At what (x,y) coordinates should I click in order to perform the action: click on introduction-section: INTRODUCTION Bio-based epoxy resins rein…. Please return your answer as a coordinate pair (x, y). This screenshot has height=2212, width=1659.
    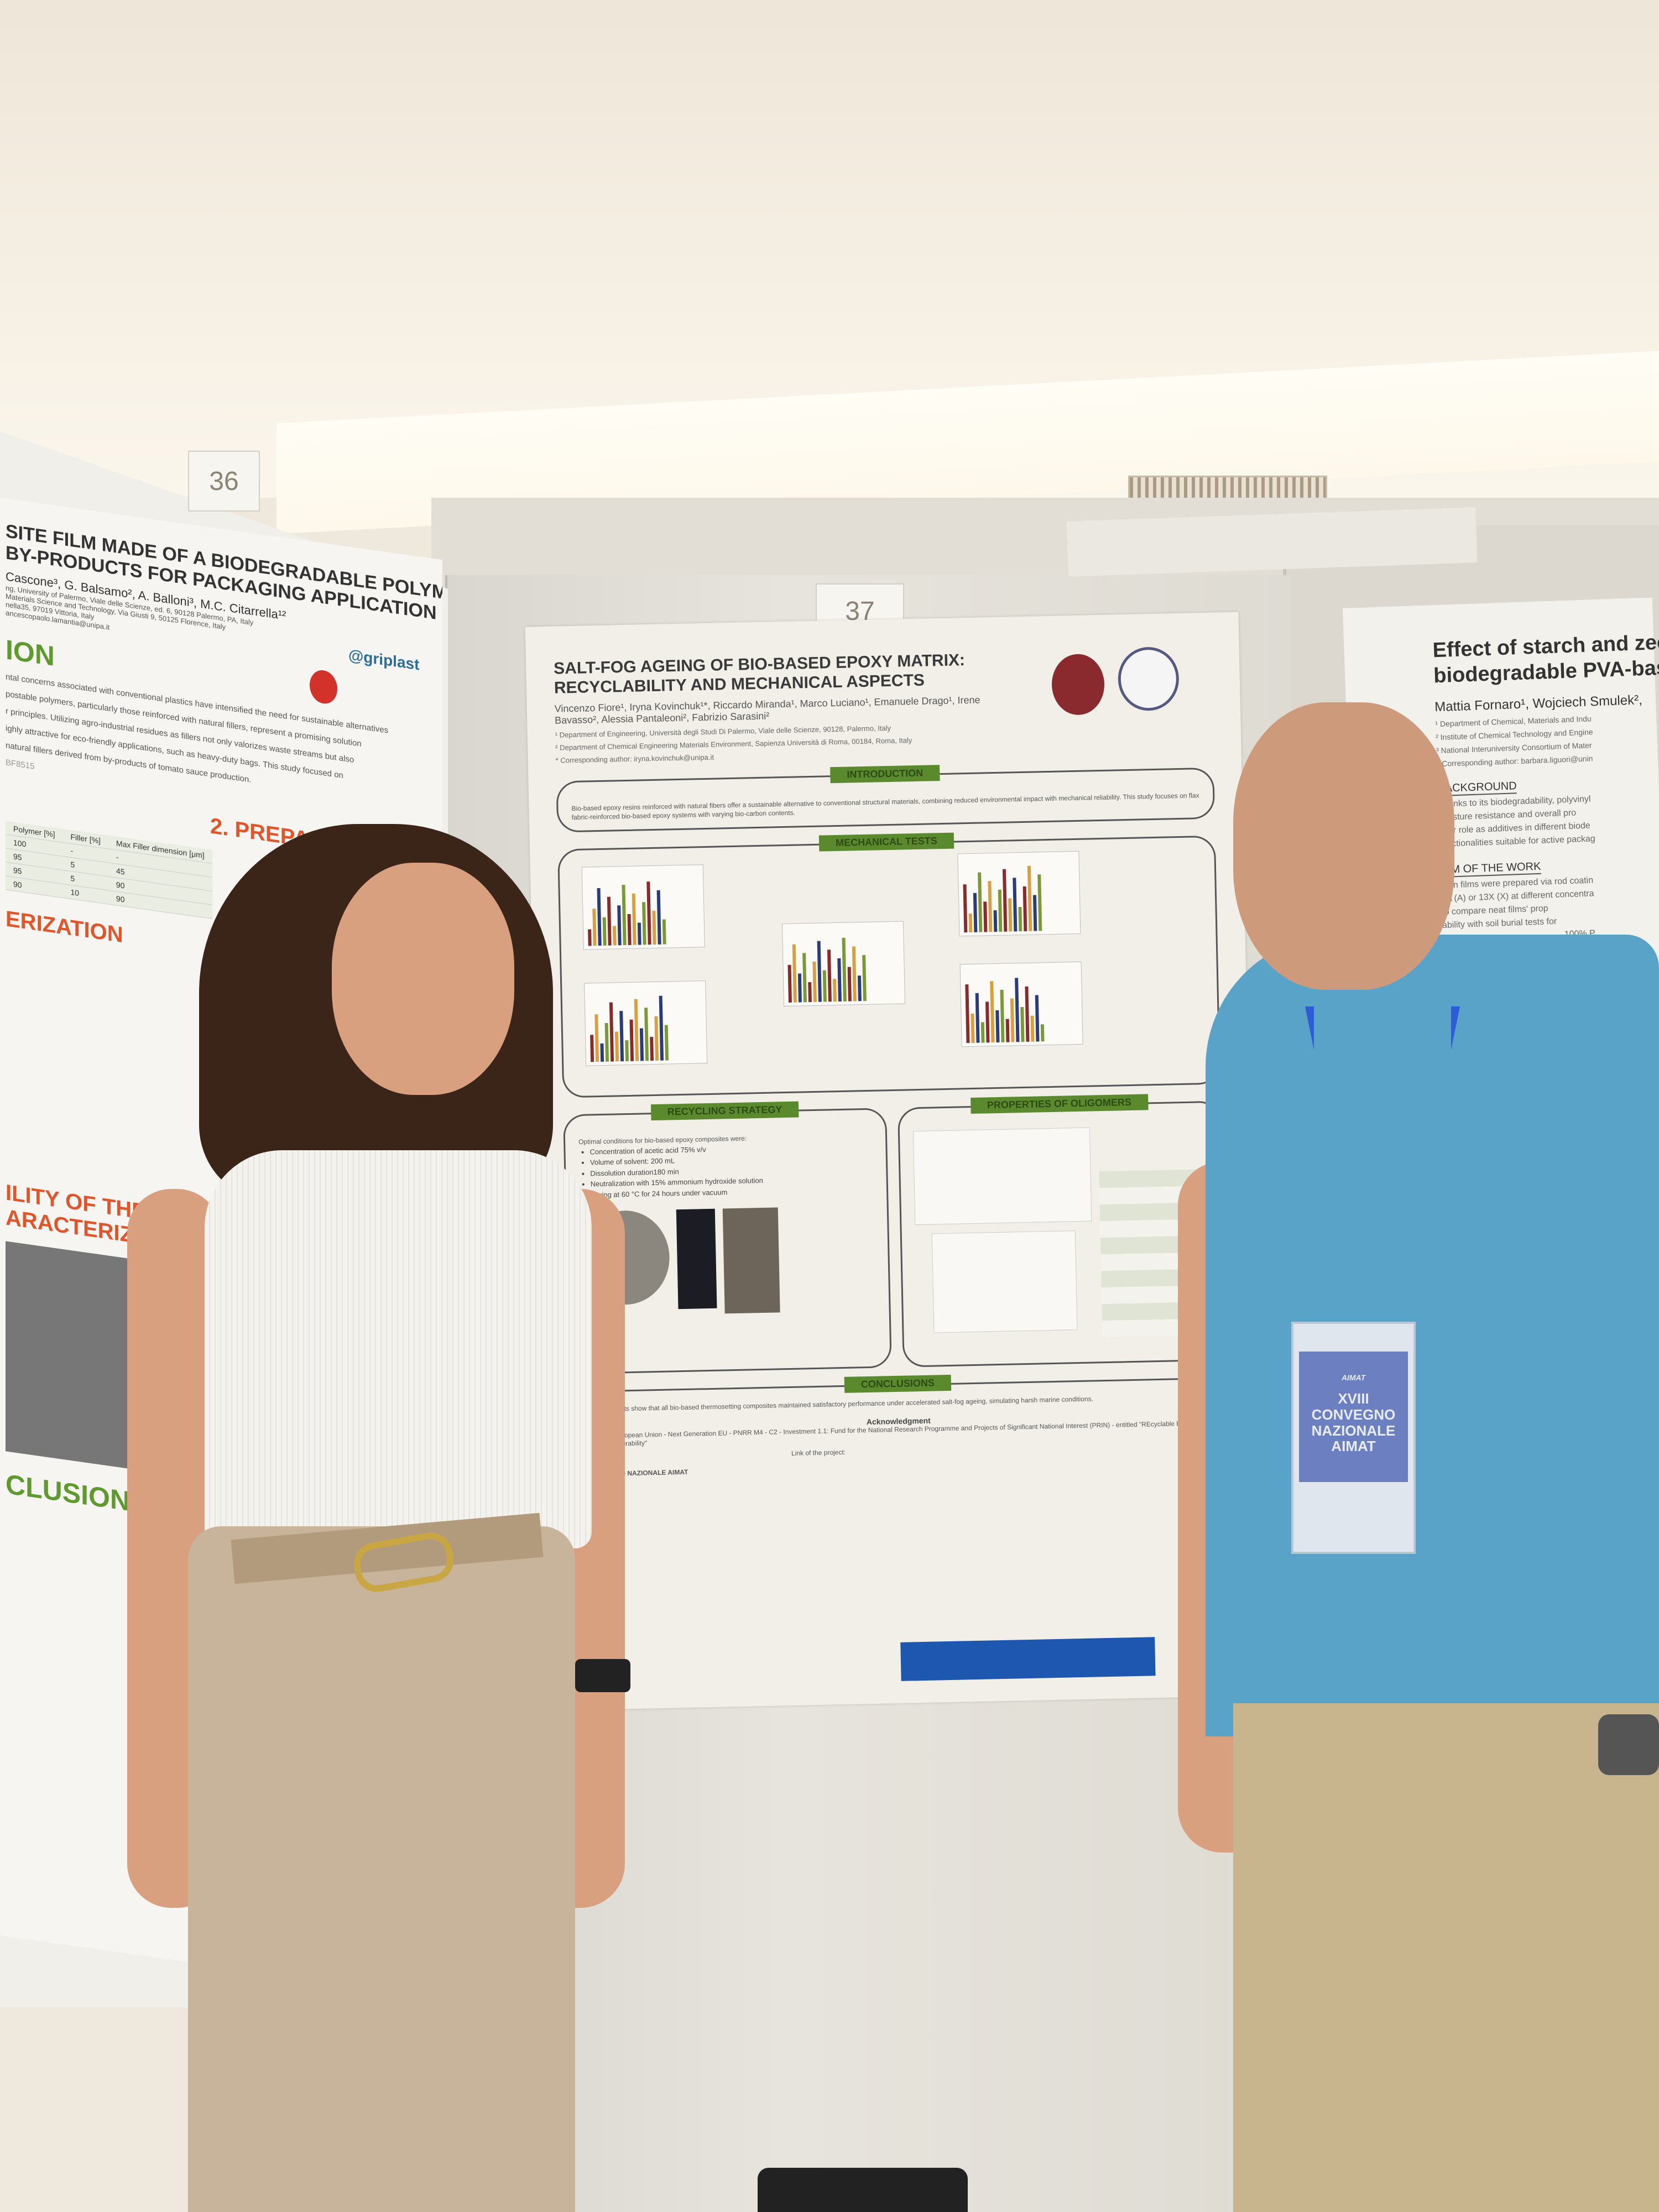
    Looking at the image, I should click on (886, 799).